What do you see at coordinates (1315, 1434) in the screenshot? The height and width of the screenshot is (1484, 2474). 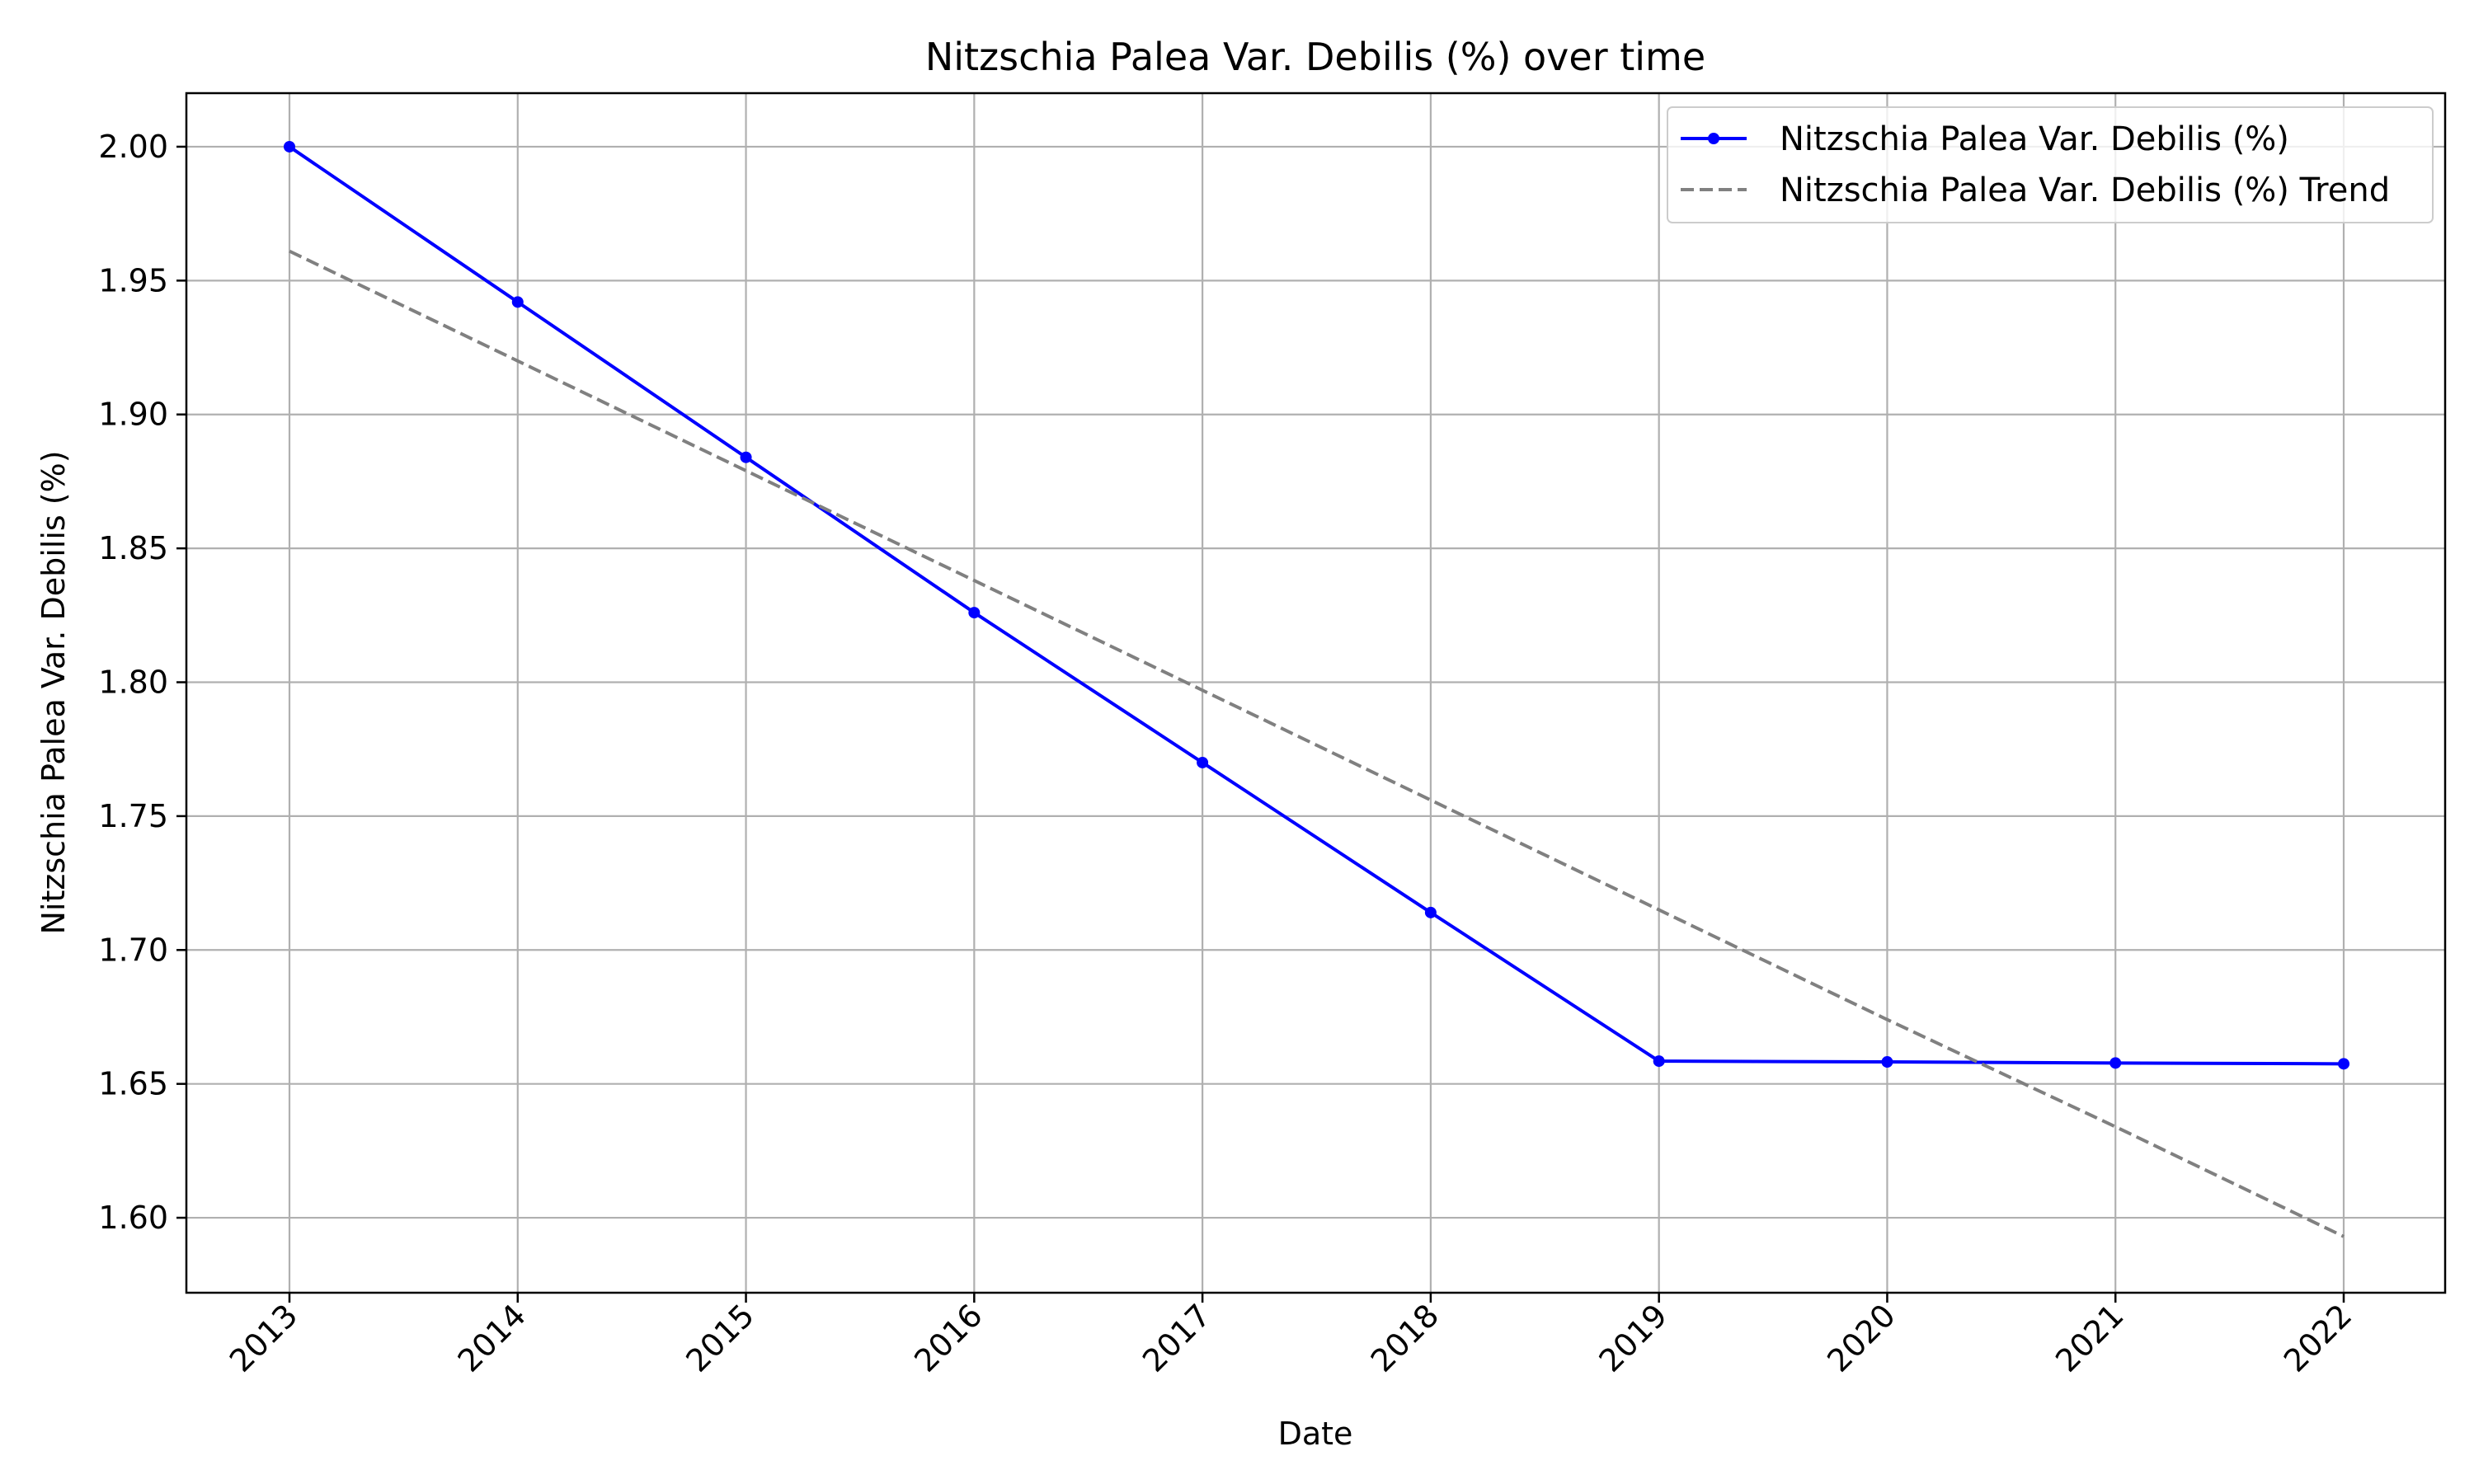 I see `x-axis-label: Date` at bounding box center [1315, 1434].